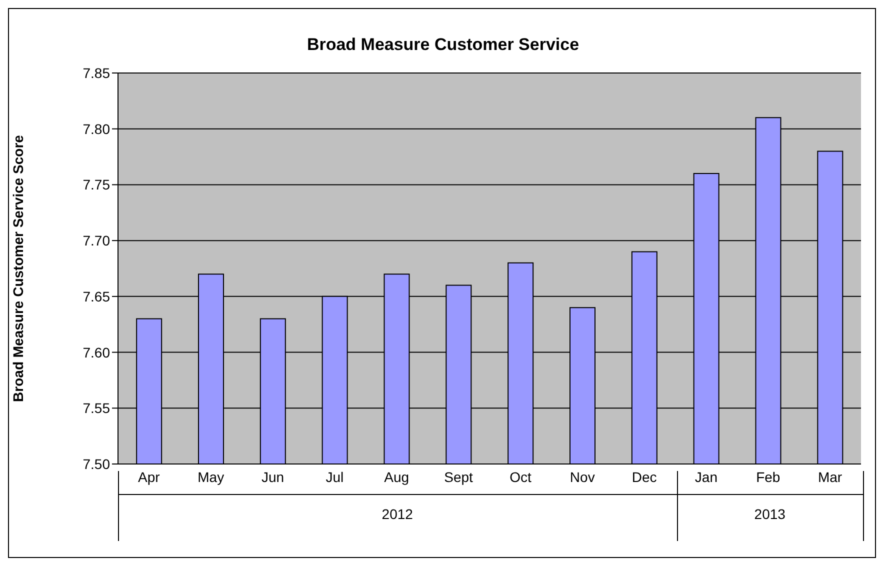 The height and width of the screenshot is (566, 884). What do you see at coordinates (96, 240) in the screenshot?
I see `y-tick-label: 7.70` at bounding box center [96, 240].